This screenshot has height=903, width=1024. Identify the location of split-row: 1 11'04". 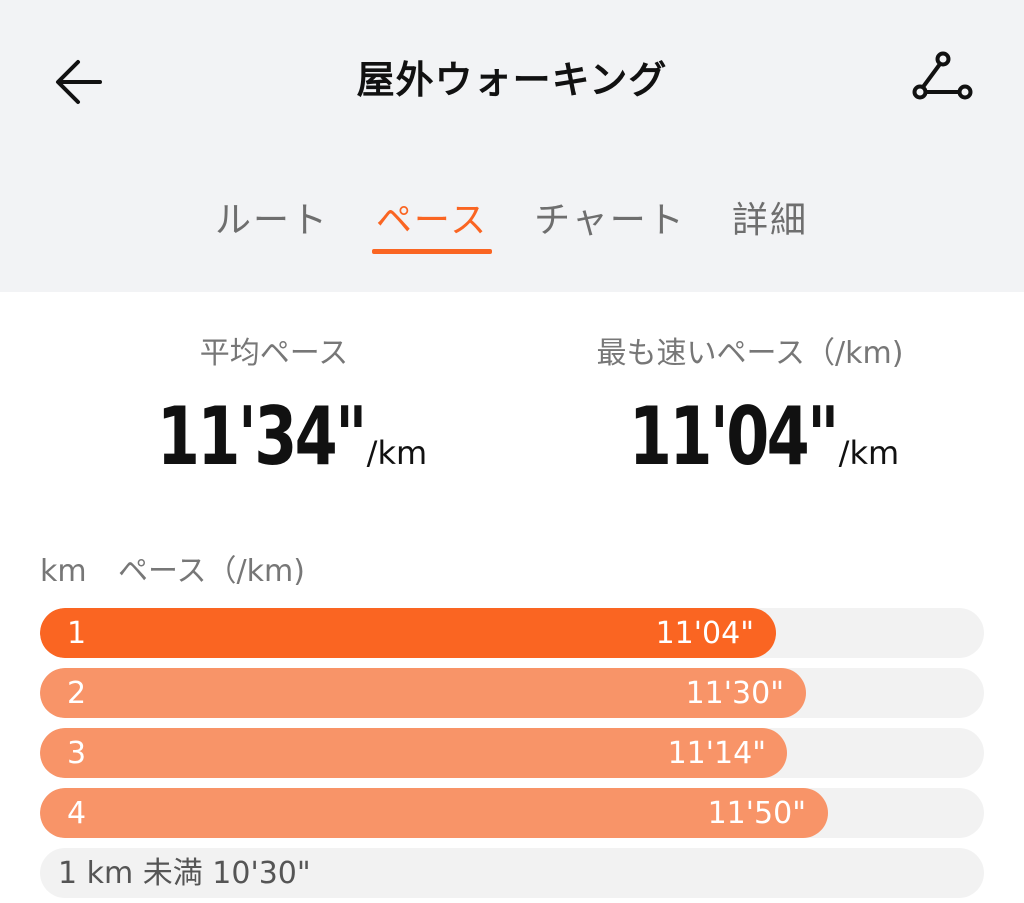
(512, 633).